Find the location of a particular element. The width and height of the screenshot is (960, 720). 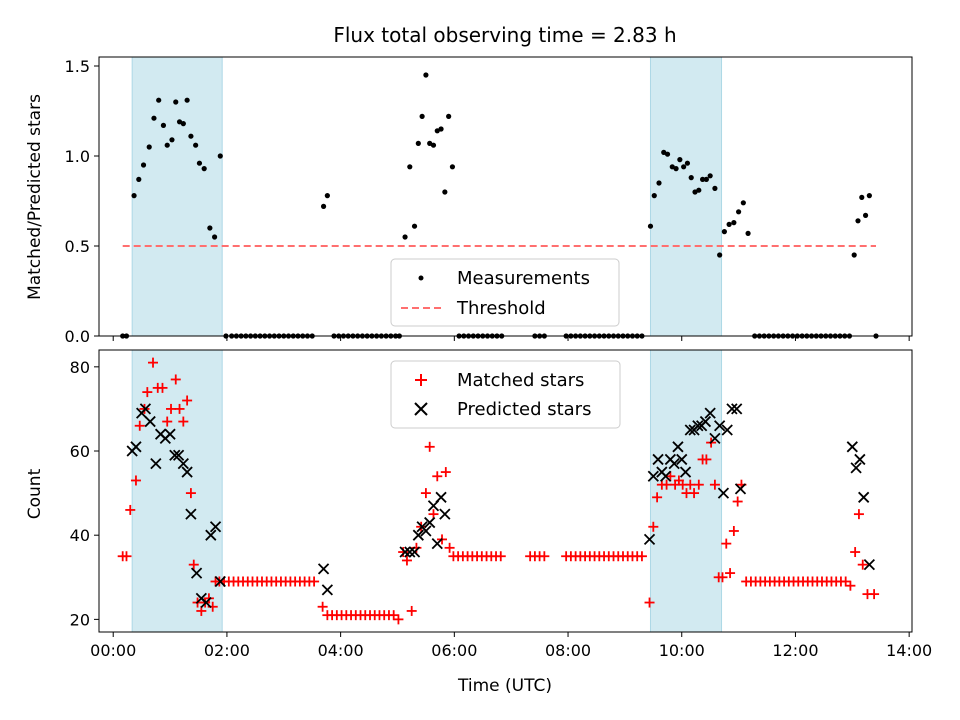

y-tick-label: 20 is located at coordinates (80, 619).